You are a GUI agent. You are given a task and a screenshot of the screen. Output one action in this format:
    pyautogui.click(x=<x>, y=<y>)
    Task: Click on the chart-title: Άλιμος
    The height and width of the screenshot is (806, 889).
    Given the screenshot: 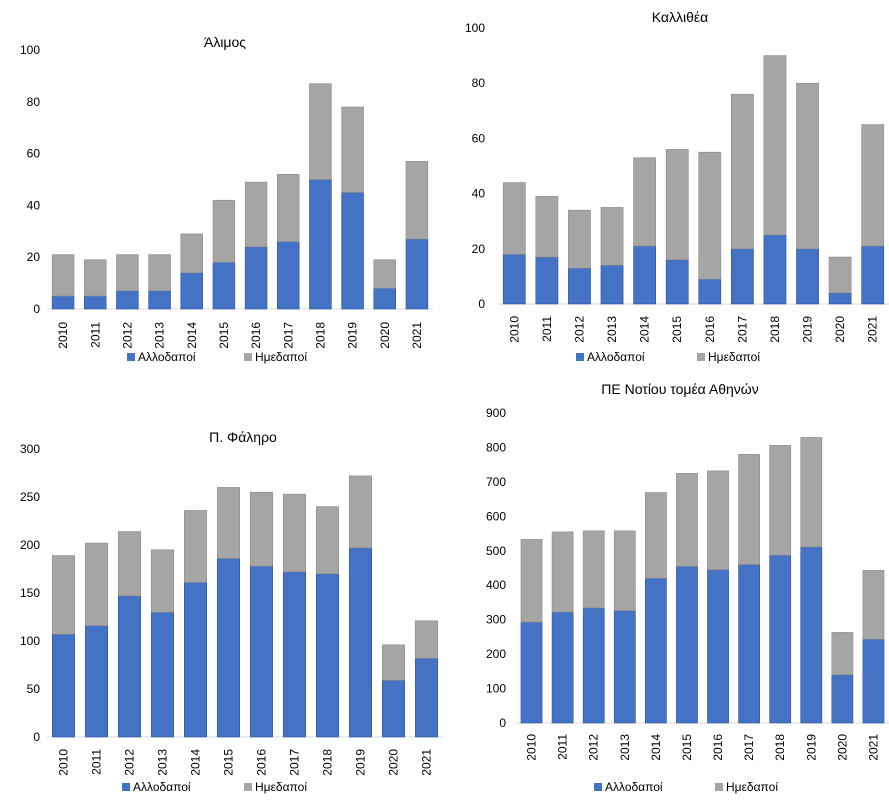 What is the action you would take?
    pyautogui.click(x=225, y=42)
    